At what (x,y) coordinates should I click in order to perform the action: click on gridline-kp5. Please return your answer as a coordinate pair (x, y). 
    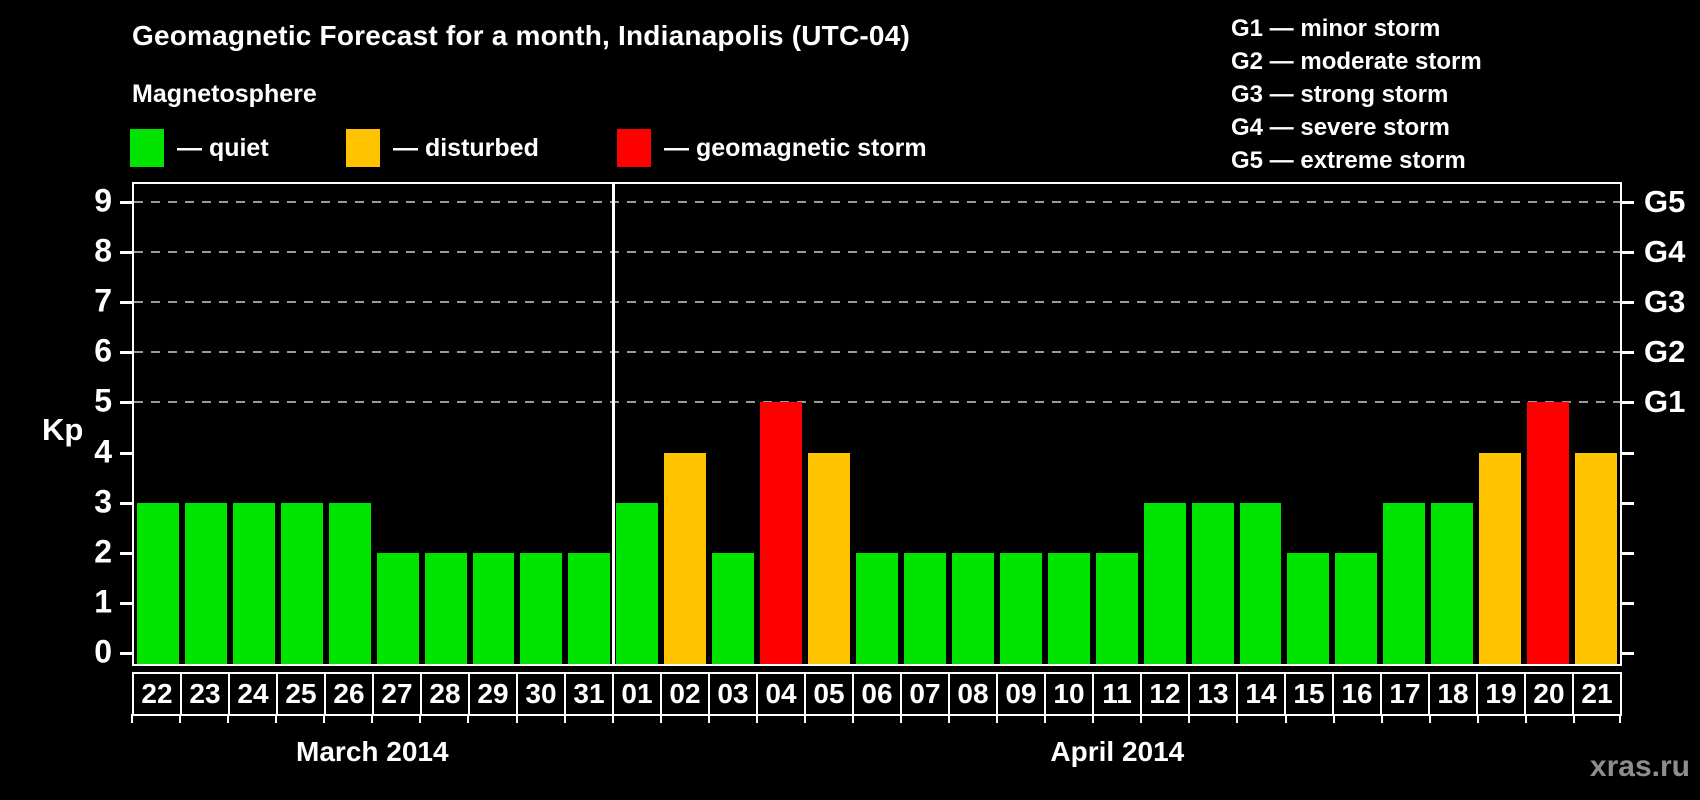
    Looking at the image, I should click on (877, 402).